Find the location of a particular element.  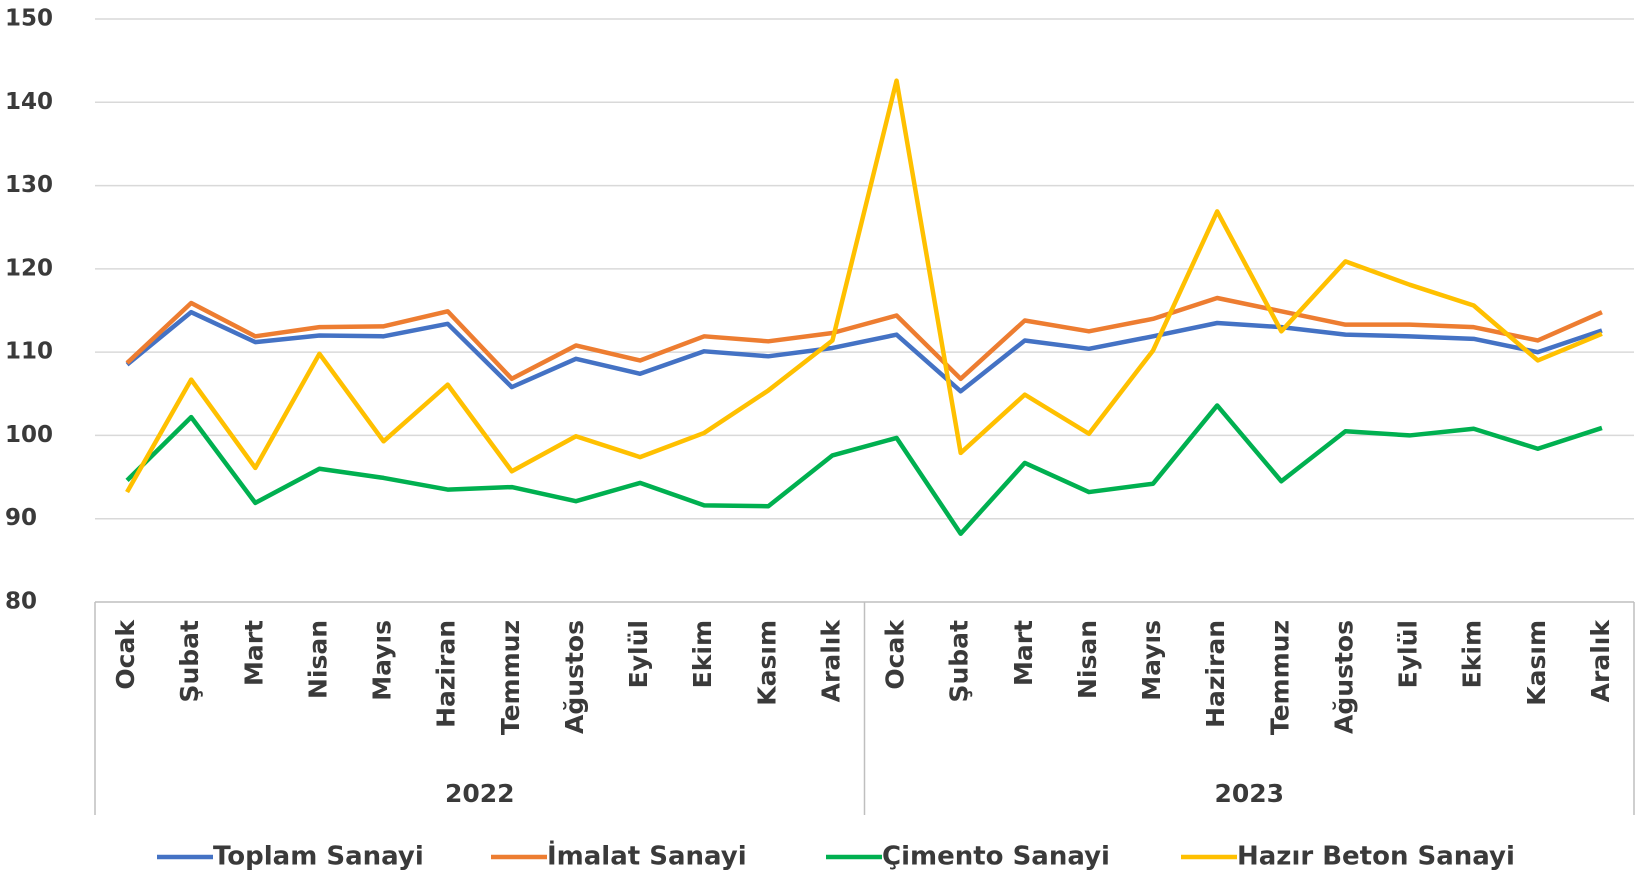

y-tick-label: 110 is located at coordinates (29, 352).